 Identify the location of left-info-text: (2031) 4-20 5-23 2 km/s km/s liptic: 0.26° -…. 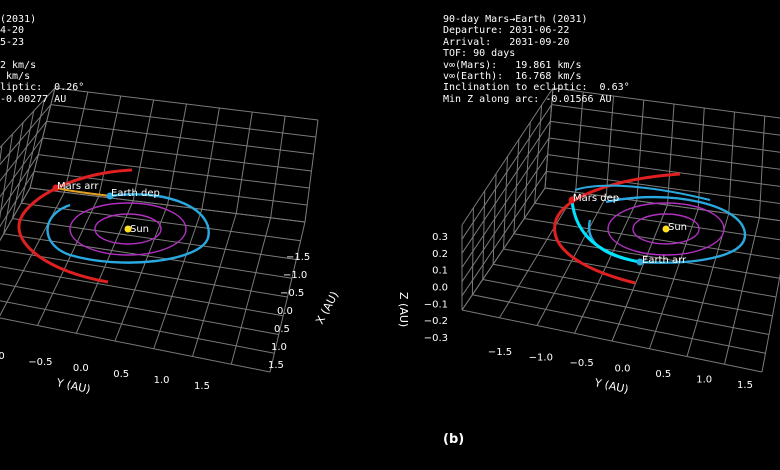
(45, 59).